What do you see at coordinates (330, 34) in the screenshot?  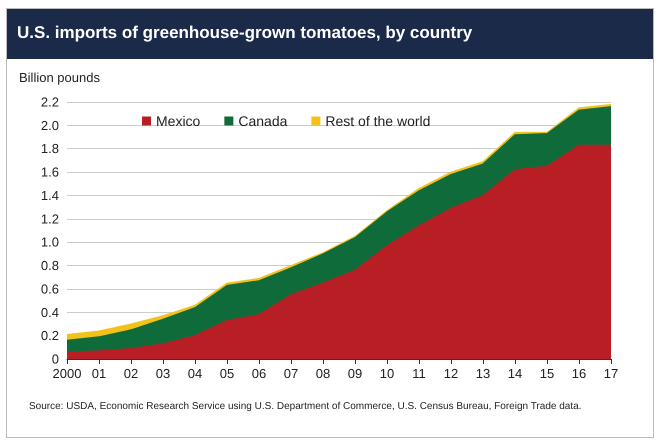 I see `chart-title: U.S. imports of greenhouse-grown tomatoes, by country` at bounding box center [330, 34].